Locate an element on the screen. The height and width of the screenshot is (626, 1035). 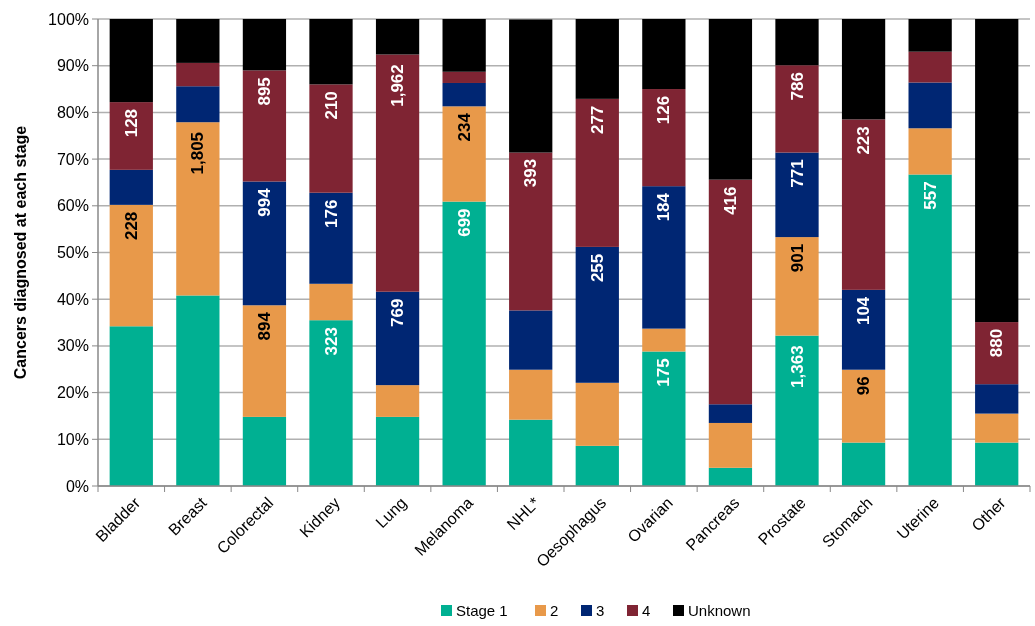
legend-label: Stage 1 is located at coordinates (482, 610).